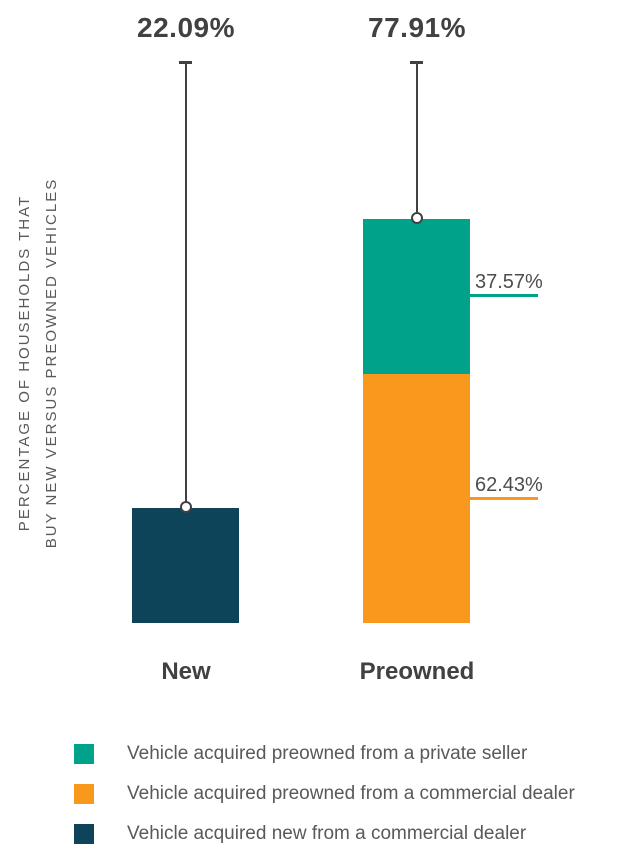  What do you see at coordinates (417, 671) in the screenshot?
I see `category-label-preowned: Preowned` at bounding box center [417, 671].